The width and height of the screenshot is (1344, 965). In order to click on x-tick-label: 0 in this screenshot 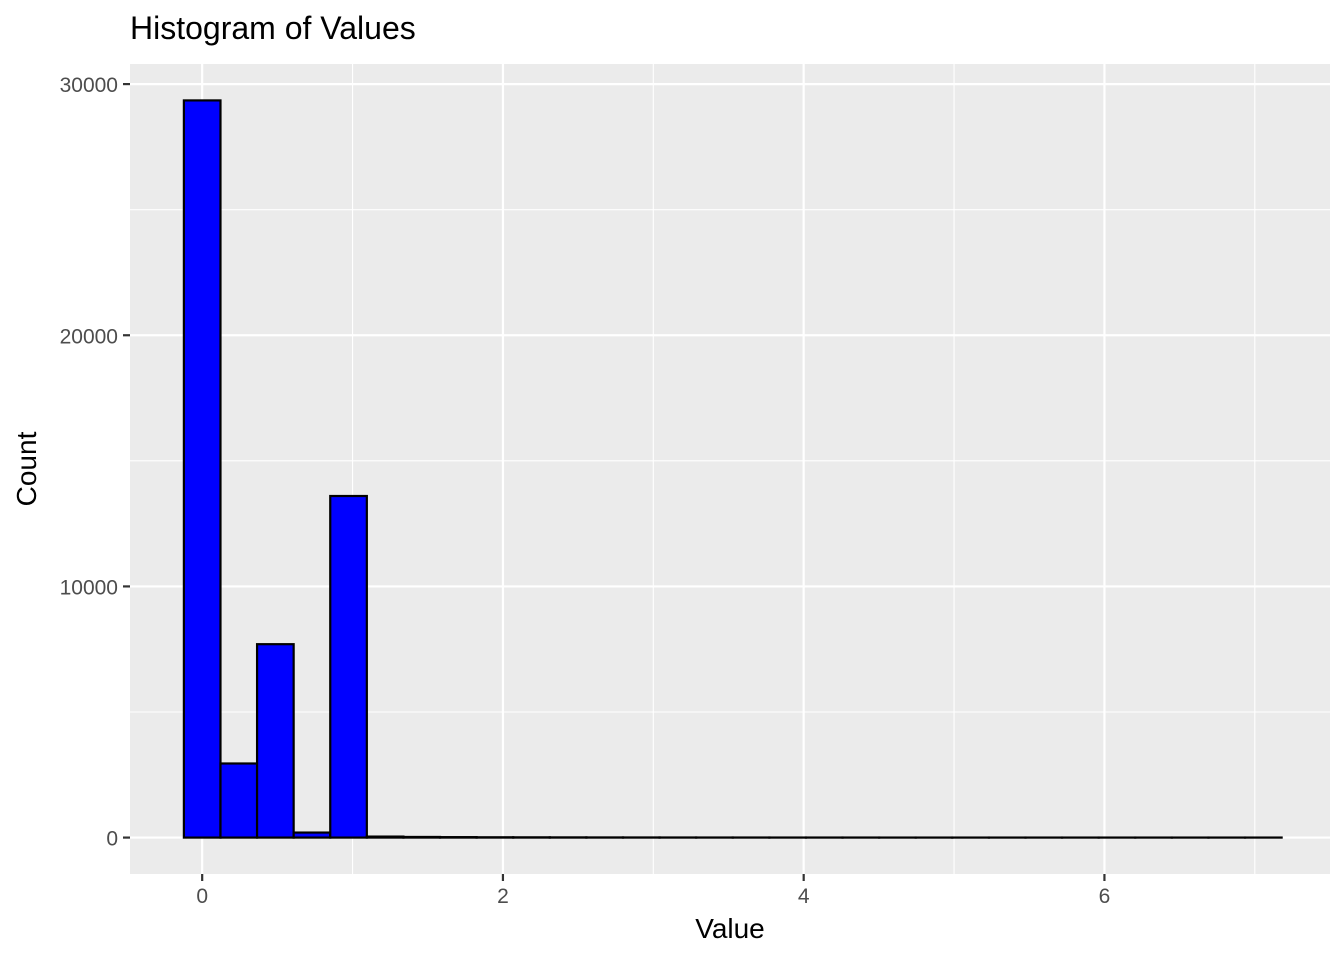, I will do `click(202, 896)`.